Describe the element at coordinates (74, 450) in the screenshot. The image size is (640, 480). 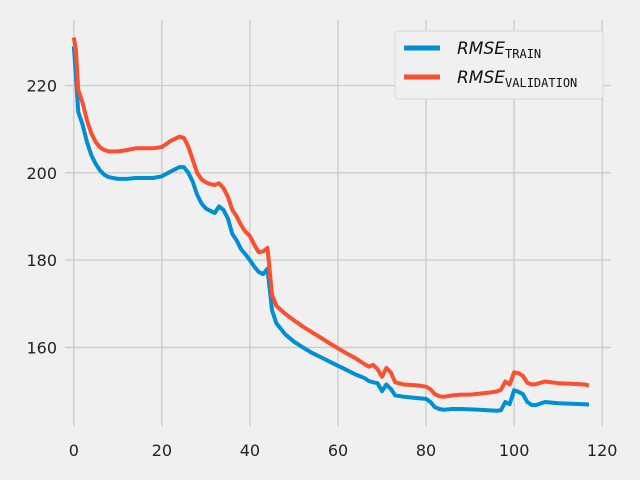
I see `x-tick-label: 0` at that location.